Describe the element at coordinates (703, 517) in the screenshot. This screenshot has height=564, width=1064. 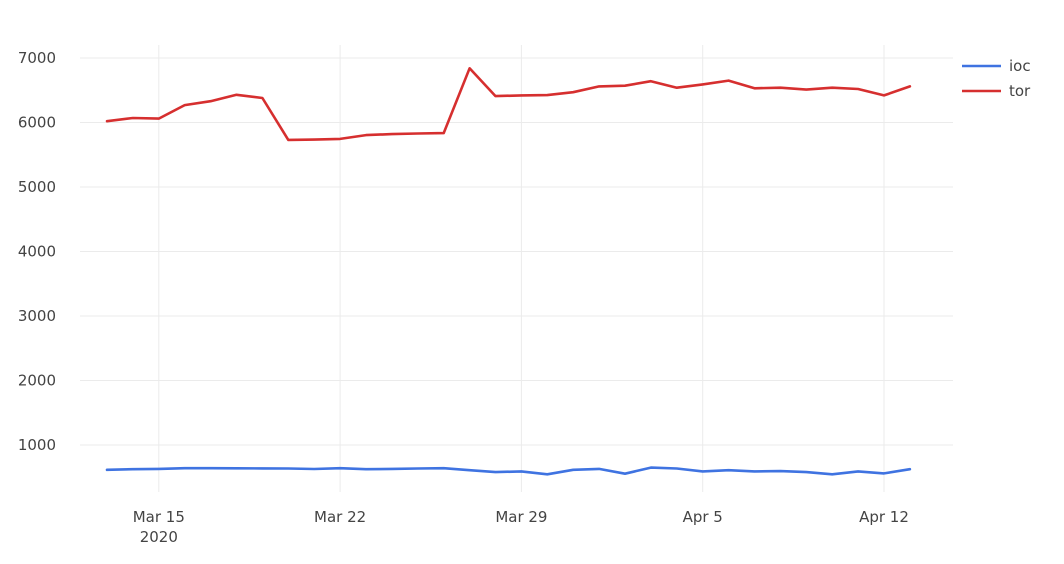
I see `x-tick-label: Apr 5` at that location.